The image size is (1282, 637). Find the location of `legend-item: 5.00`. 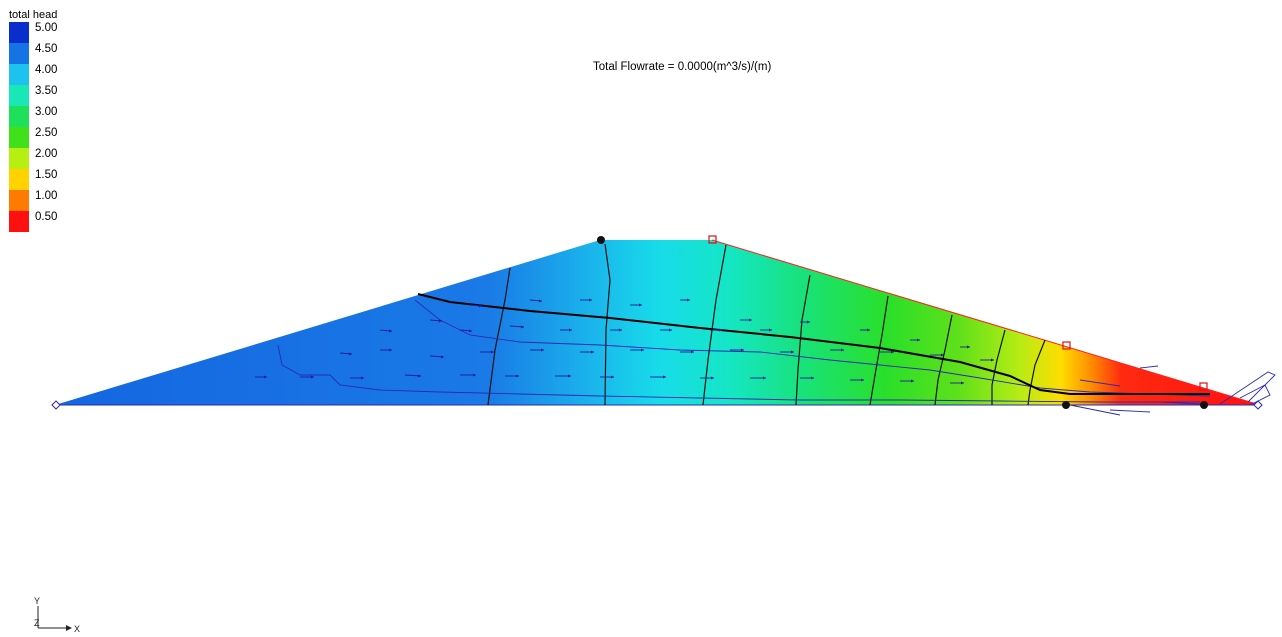

legend-item: 5.00 is located at coordinates (33, 32).